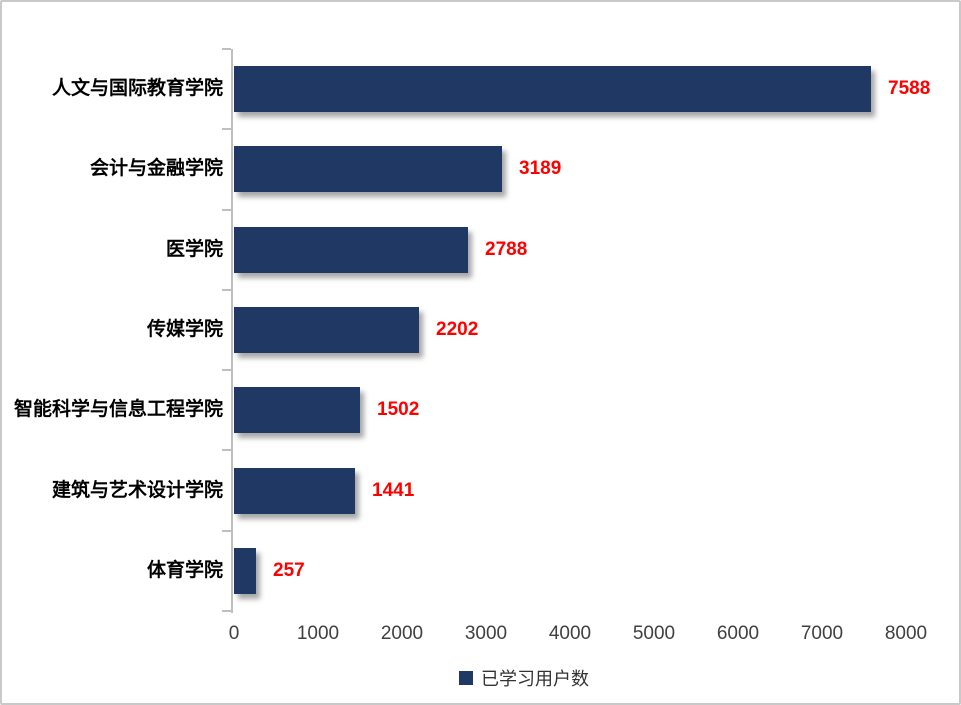 The height and width of the screenshot is (705, 961). What do you see at coordinates (234, 633) in the screenshot?
I see `x-axis-tick-label: 0` at bounding box center [234, 633].